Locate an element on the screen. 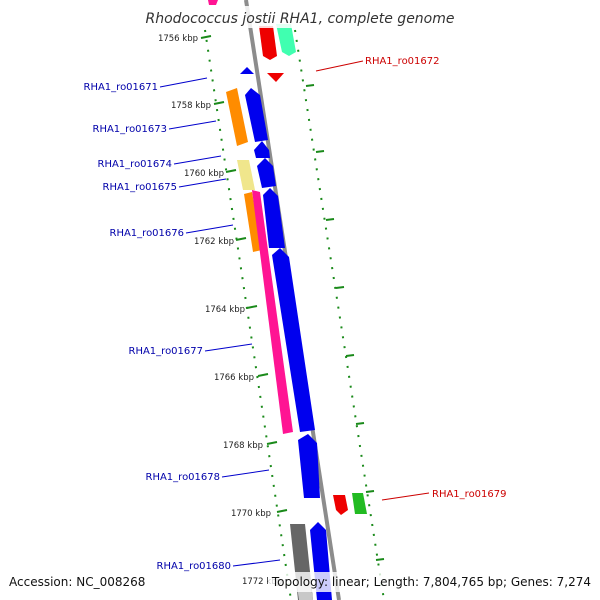 Image resolution: width=600 pixels, height=600 pixels. gene-pink-ro01677 is located at coordinates (272, 312).